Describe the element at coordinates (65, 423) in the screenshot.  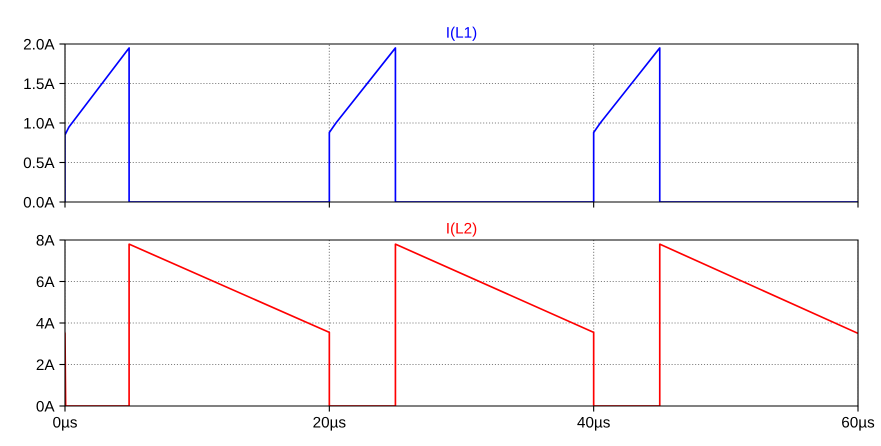
I see `x-tick-label: 0µs` at that location.